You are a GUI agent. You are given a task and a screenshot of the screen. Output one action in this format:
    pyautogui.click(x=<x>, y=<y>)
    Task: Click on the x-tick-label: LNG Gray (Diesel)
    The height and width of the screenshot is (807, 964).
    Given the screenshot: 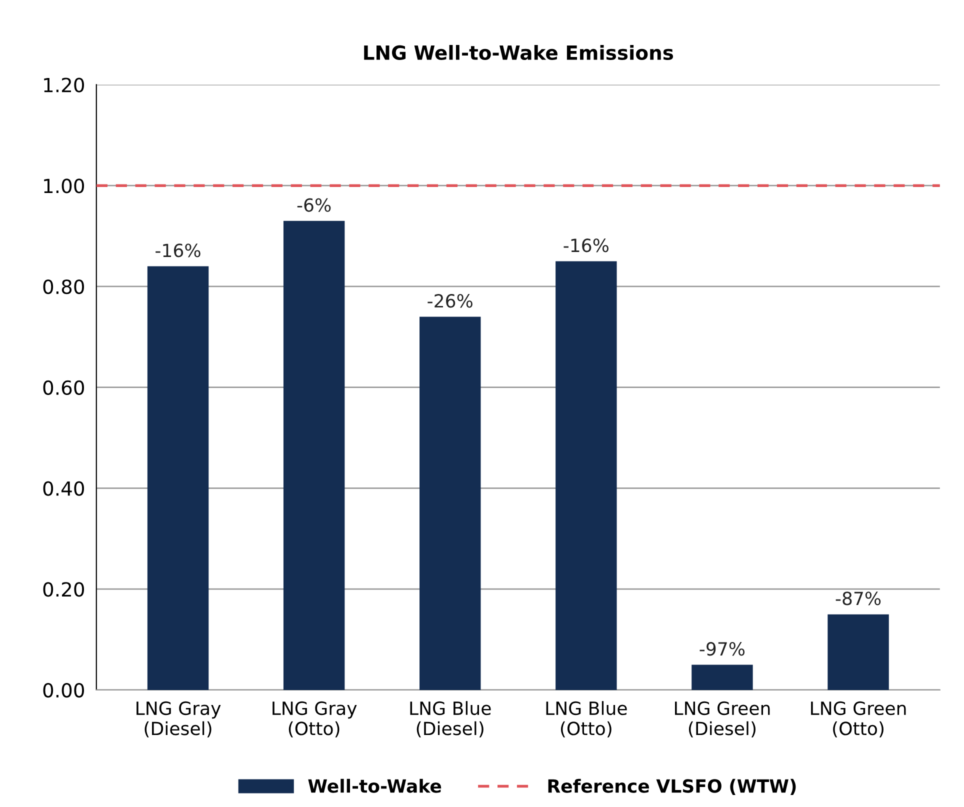 What is the action you would take?
    pyautogui.click(x=178, y=719)
    